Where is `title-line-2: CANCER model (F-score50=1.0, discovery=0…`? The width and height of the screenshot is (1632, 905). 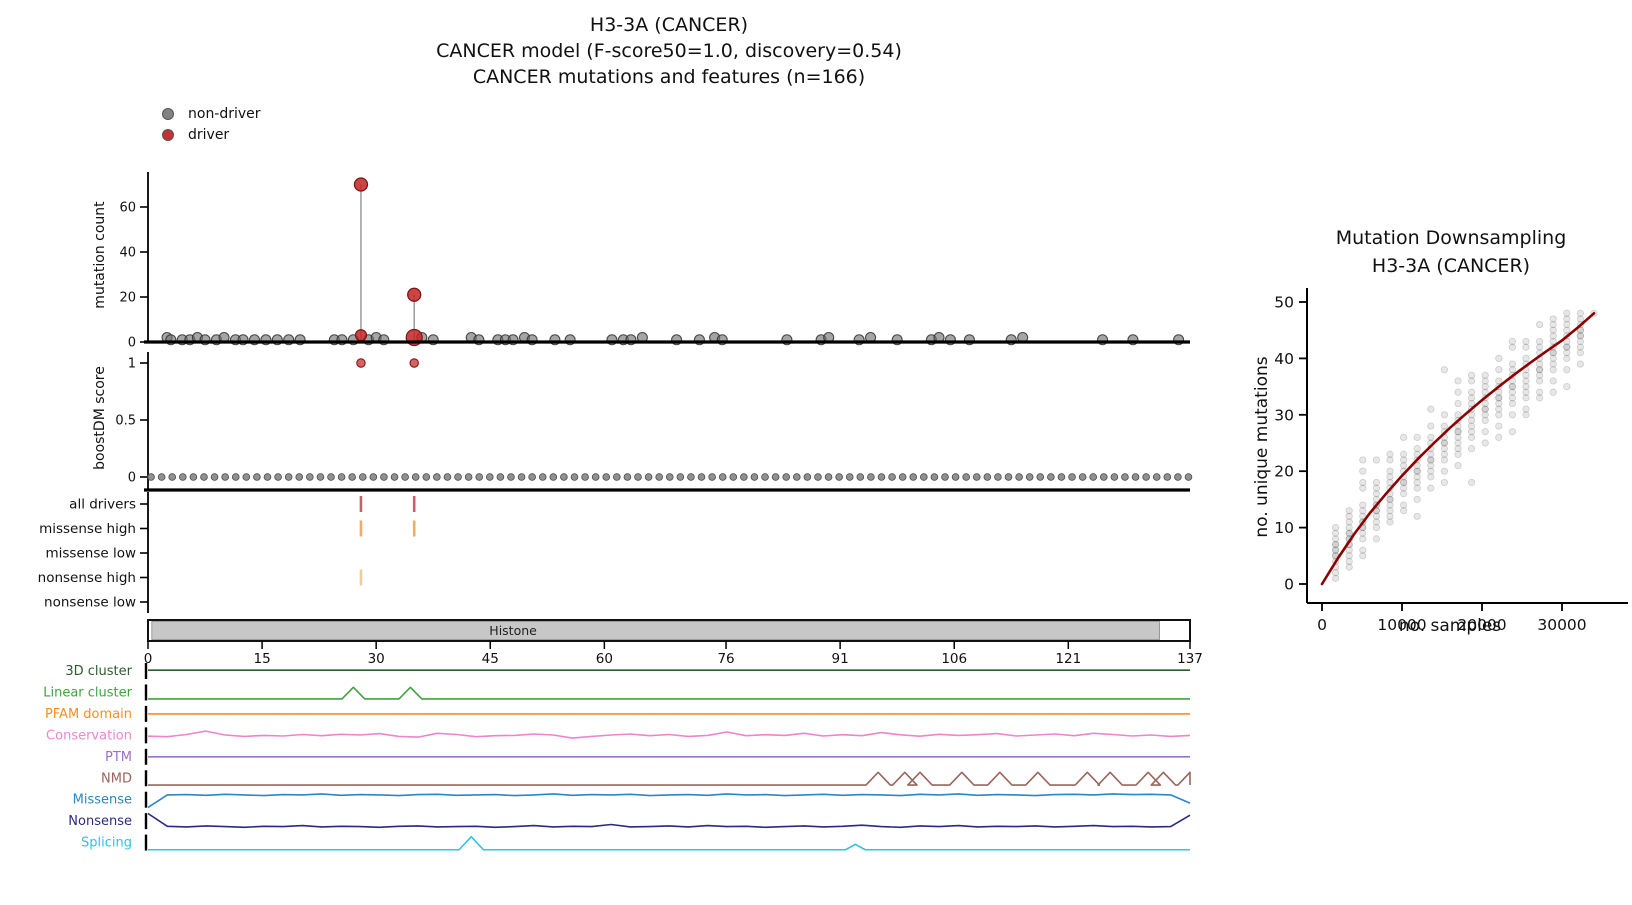 title-line-2: CANCER model (F-score50=1.0, discovery=0… is located at coordinates (669, 51).